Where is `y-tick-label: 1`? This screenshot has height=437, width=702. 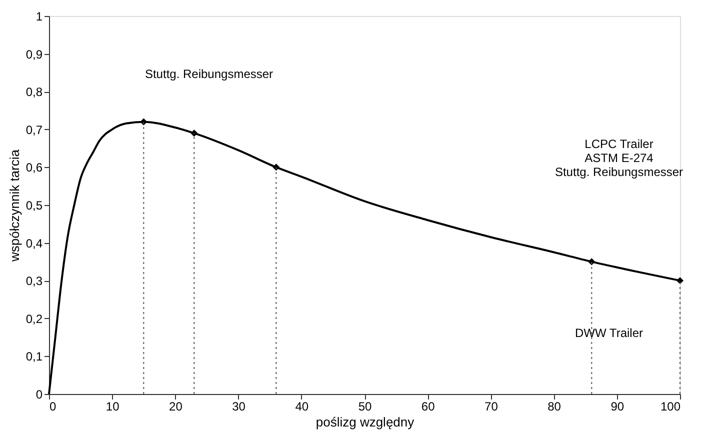 y-tick-label: 1 is located at coordinates (39, 17).